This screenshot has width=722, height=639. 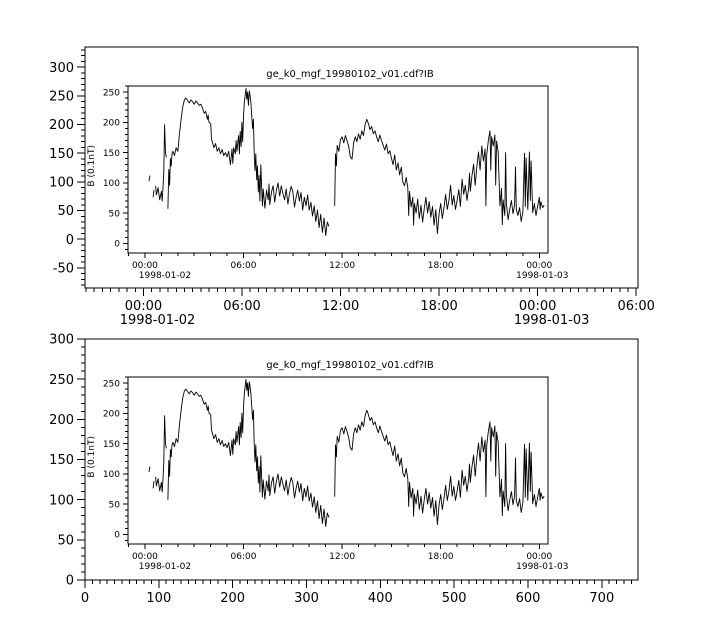 I want to click on outer-bottom-axes-x-tick-label: 600, so click(x=528, y=598).